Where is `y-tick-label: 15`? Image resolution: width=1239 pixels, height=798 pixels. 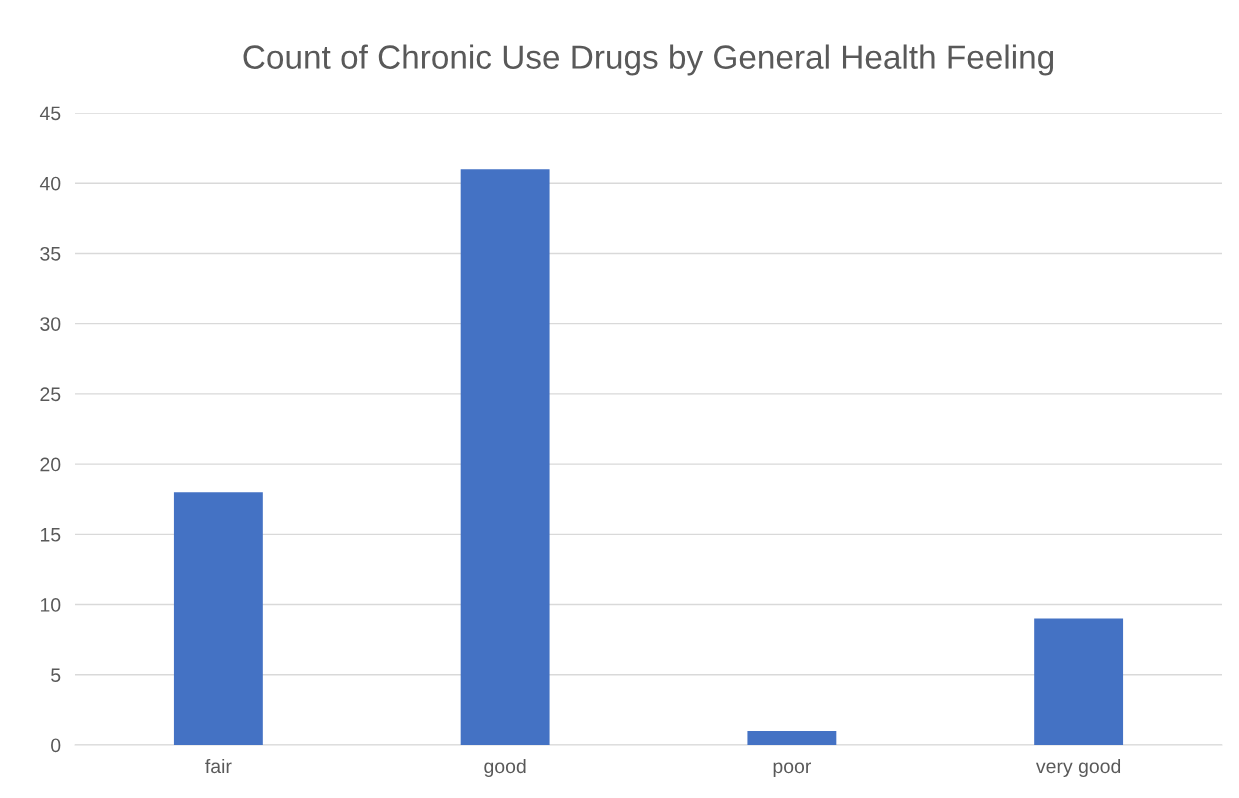
y-tick-label: 15 is located at coordinates (50, 535).